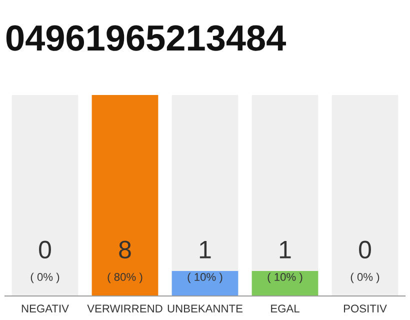 Image resolution: width=410 pixels, height=320 pixels. Describe the element at coordinates (45, 308) in the screenshot. I see `x-tick-label: NEGATIV` at that location.